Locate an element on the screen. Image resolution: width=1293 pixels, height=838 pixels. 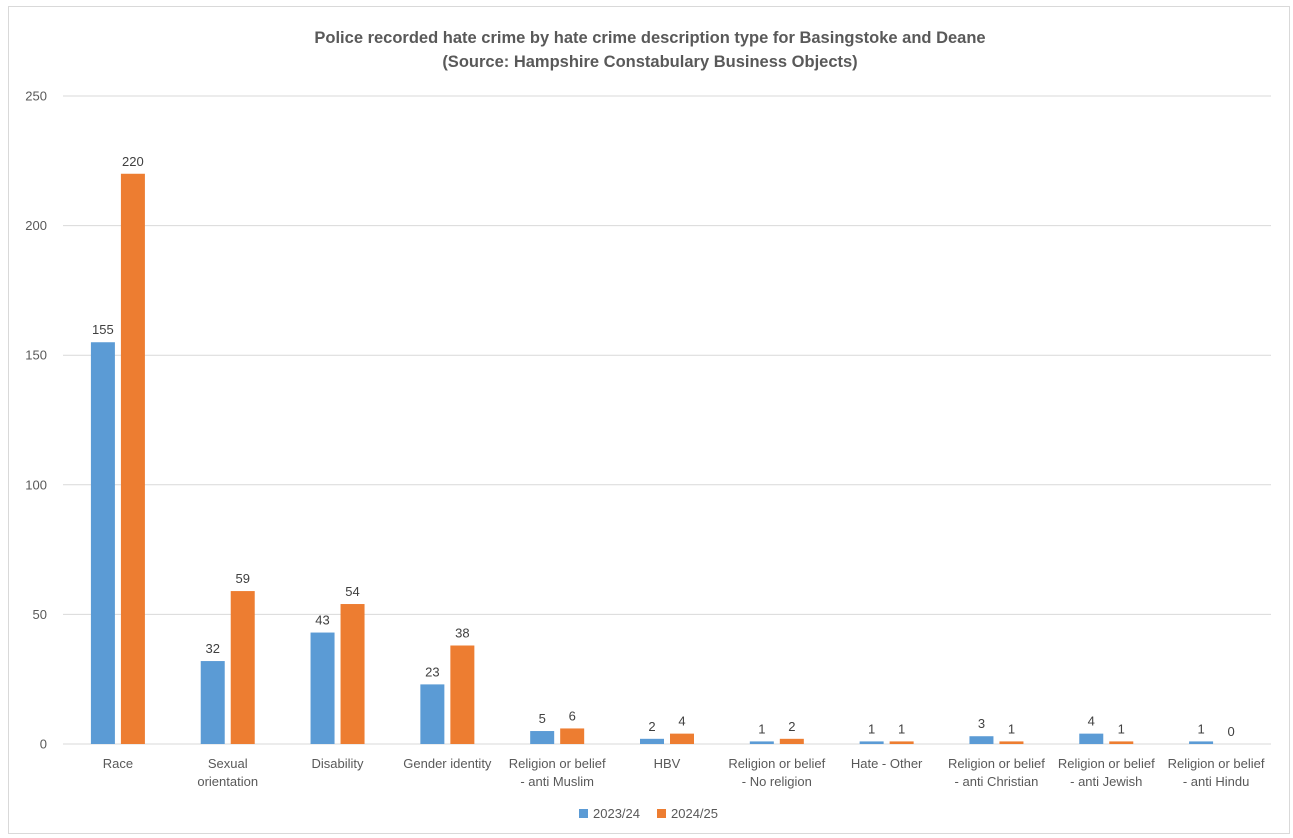
data-label: 32 is located at coordinates (212, 648).